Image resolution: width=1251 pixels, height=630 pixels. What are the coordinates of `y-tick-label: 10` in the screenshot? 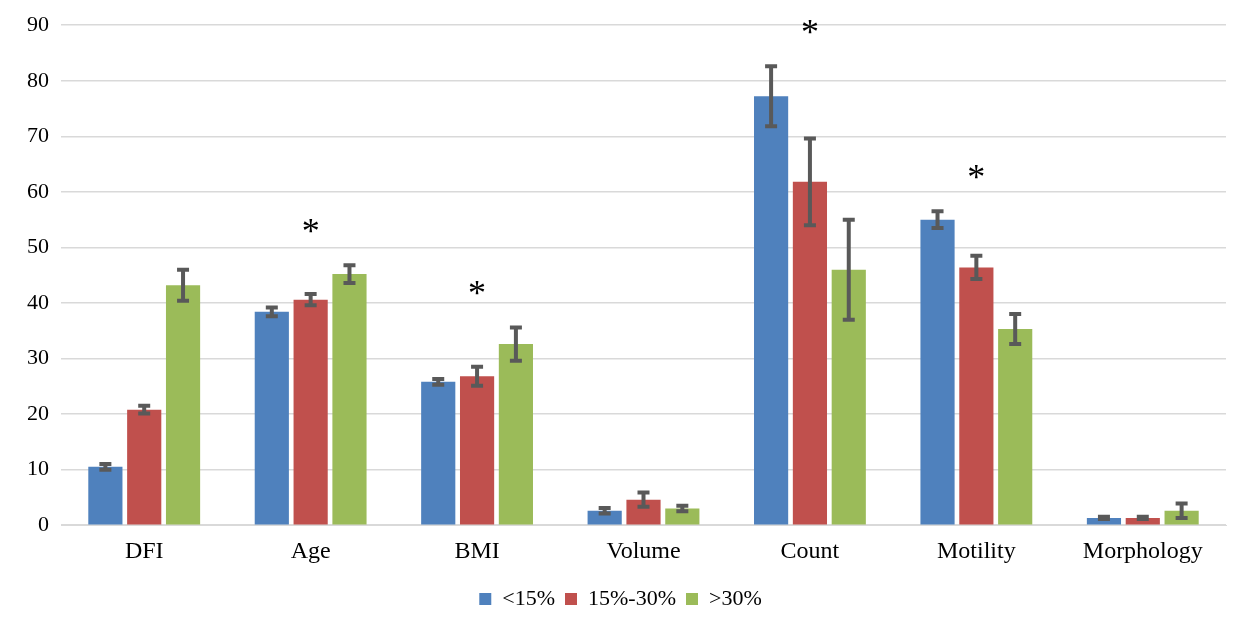 It's located at (38, 468).